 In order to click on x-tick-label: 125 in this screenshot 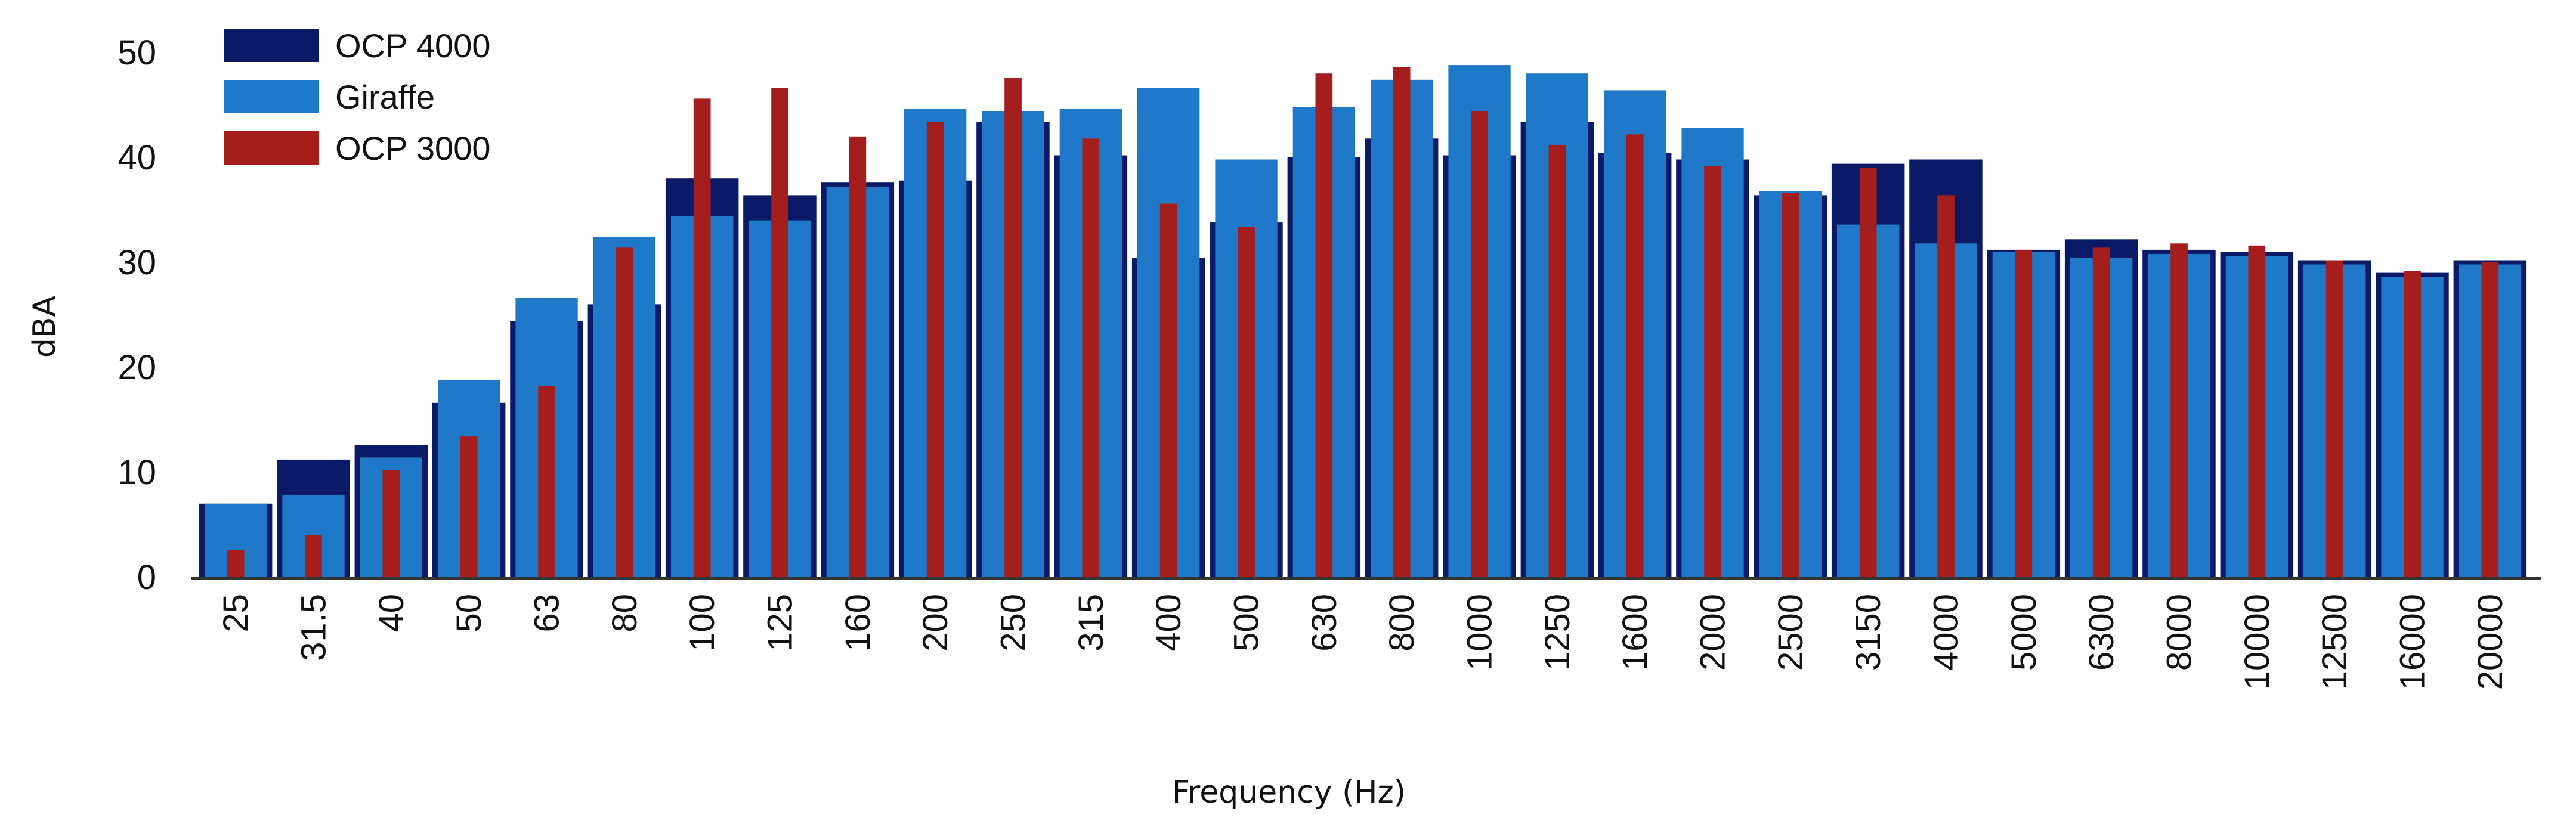, I will do `click(780, 623)`.